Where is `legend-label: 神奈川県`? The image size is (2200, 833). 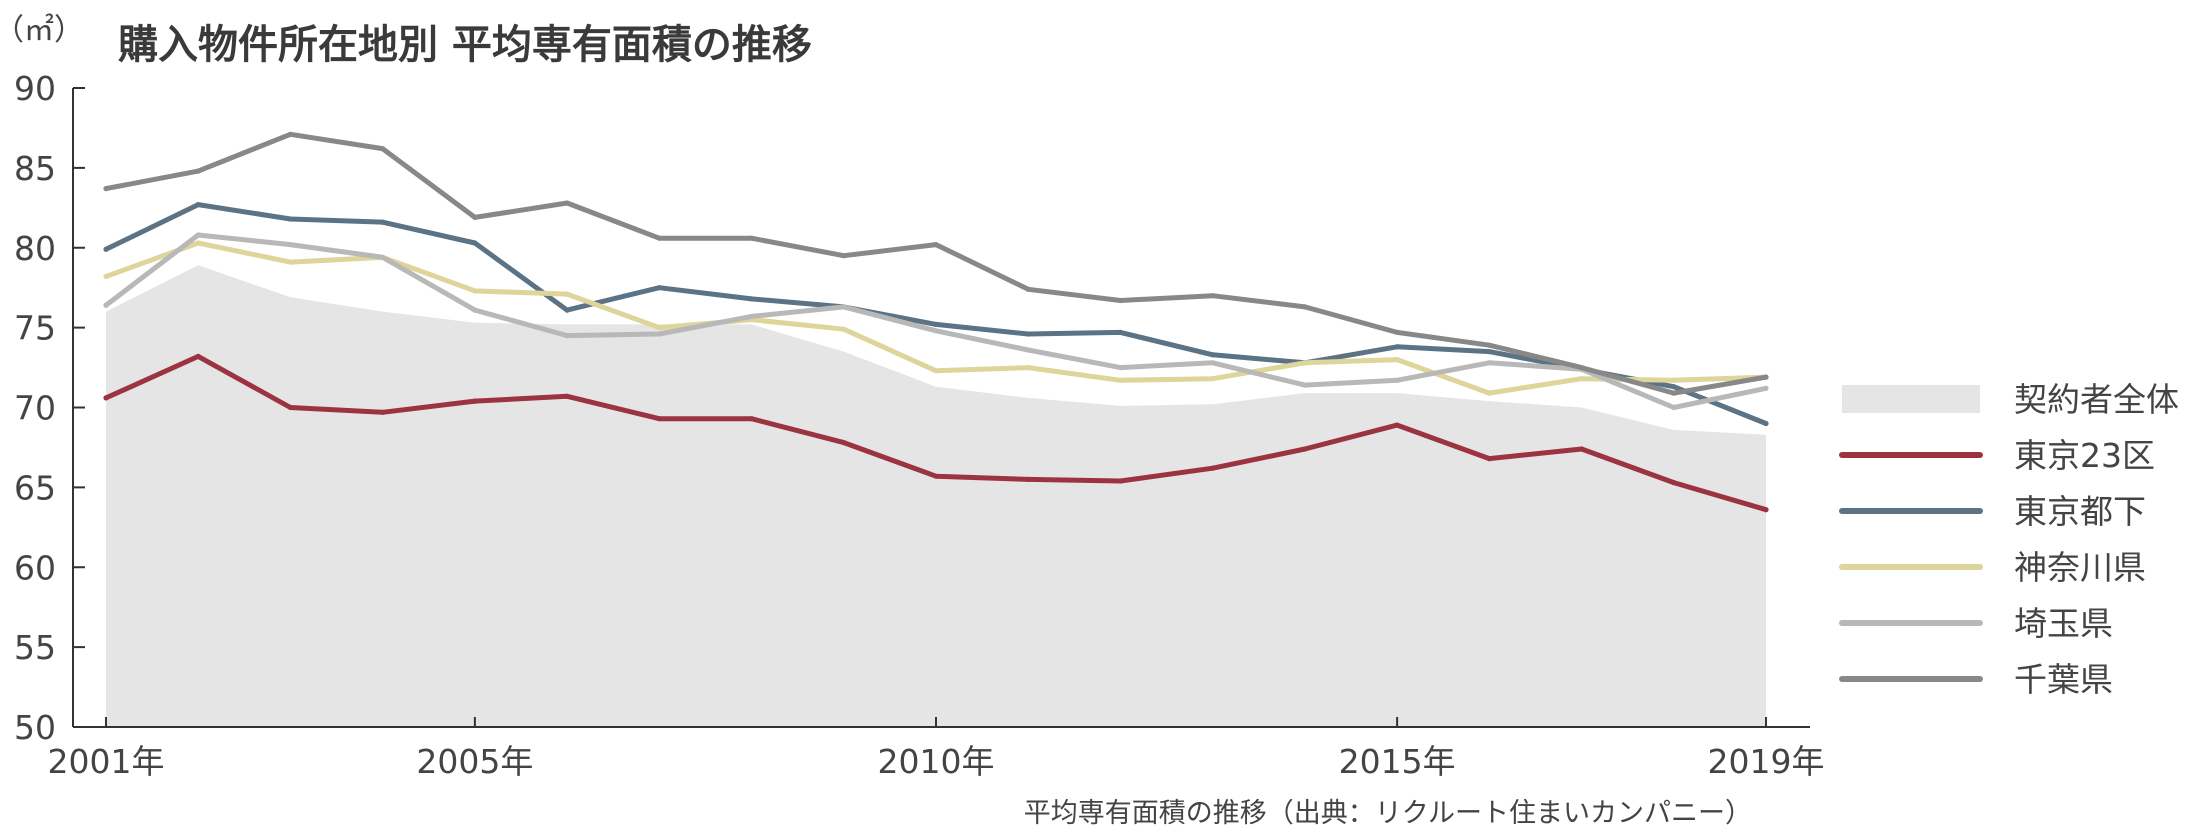
legend-label: 神奈川県 is located at coordinates (2080, 567).